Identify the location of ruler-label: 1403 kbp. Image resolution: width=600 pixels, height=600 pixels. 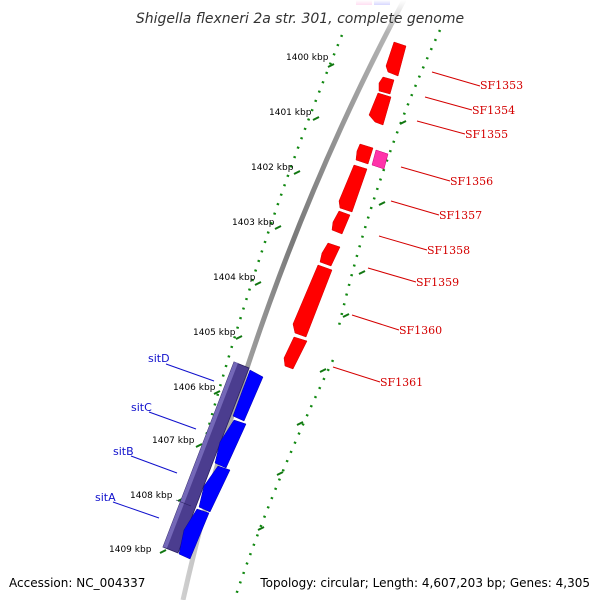
(253, 223).